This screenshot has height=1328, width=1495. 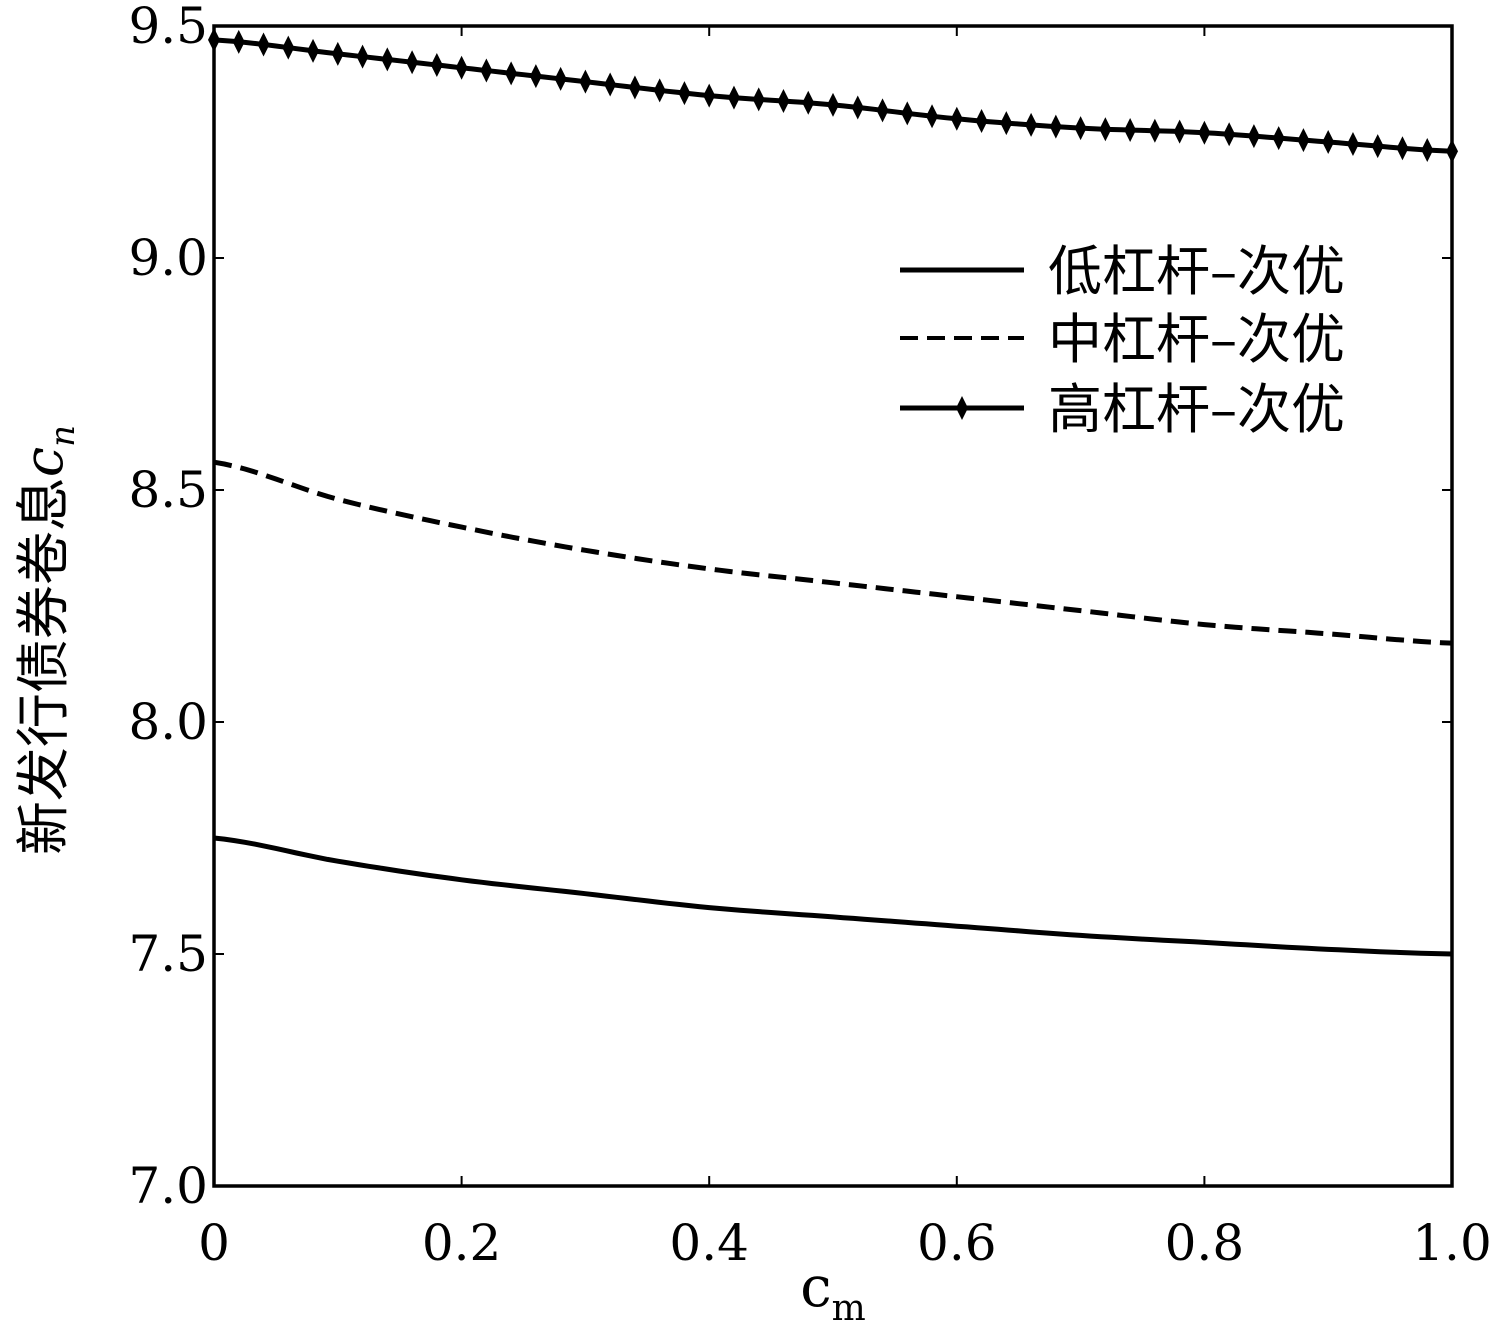 What do you see at coordinates (815, 1287) in the screenshot?
I see `x-axis-label-main: c` at bounding box center [815, 1287].